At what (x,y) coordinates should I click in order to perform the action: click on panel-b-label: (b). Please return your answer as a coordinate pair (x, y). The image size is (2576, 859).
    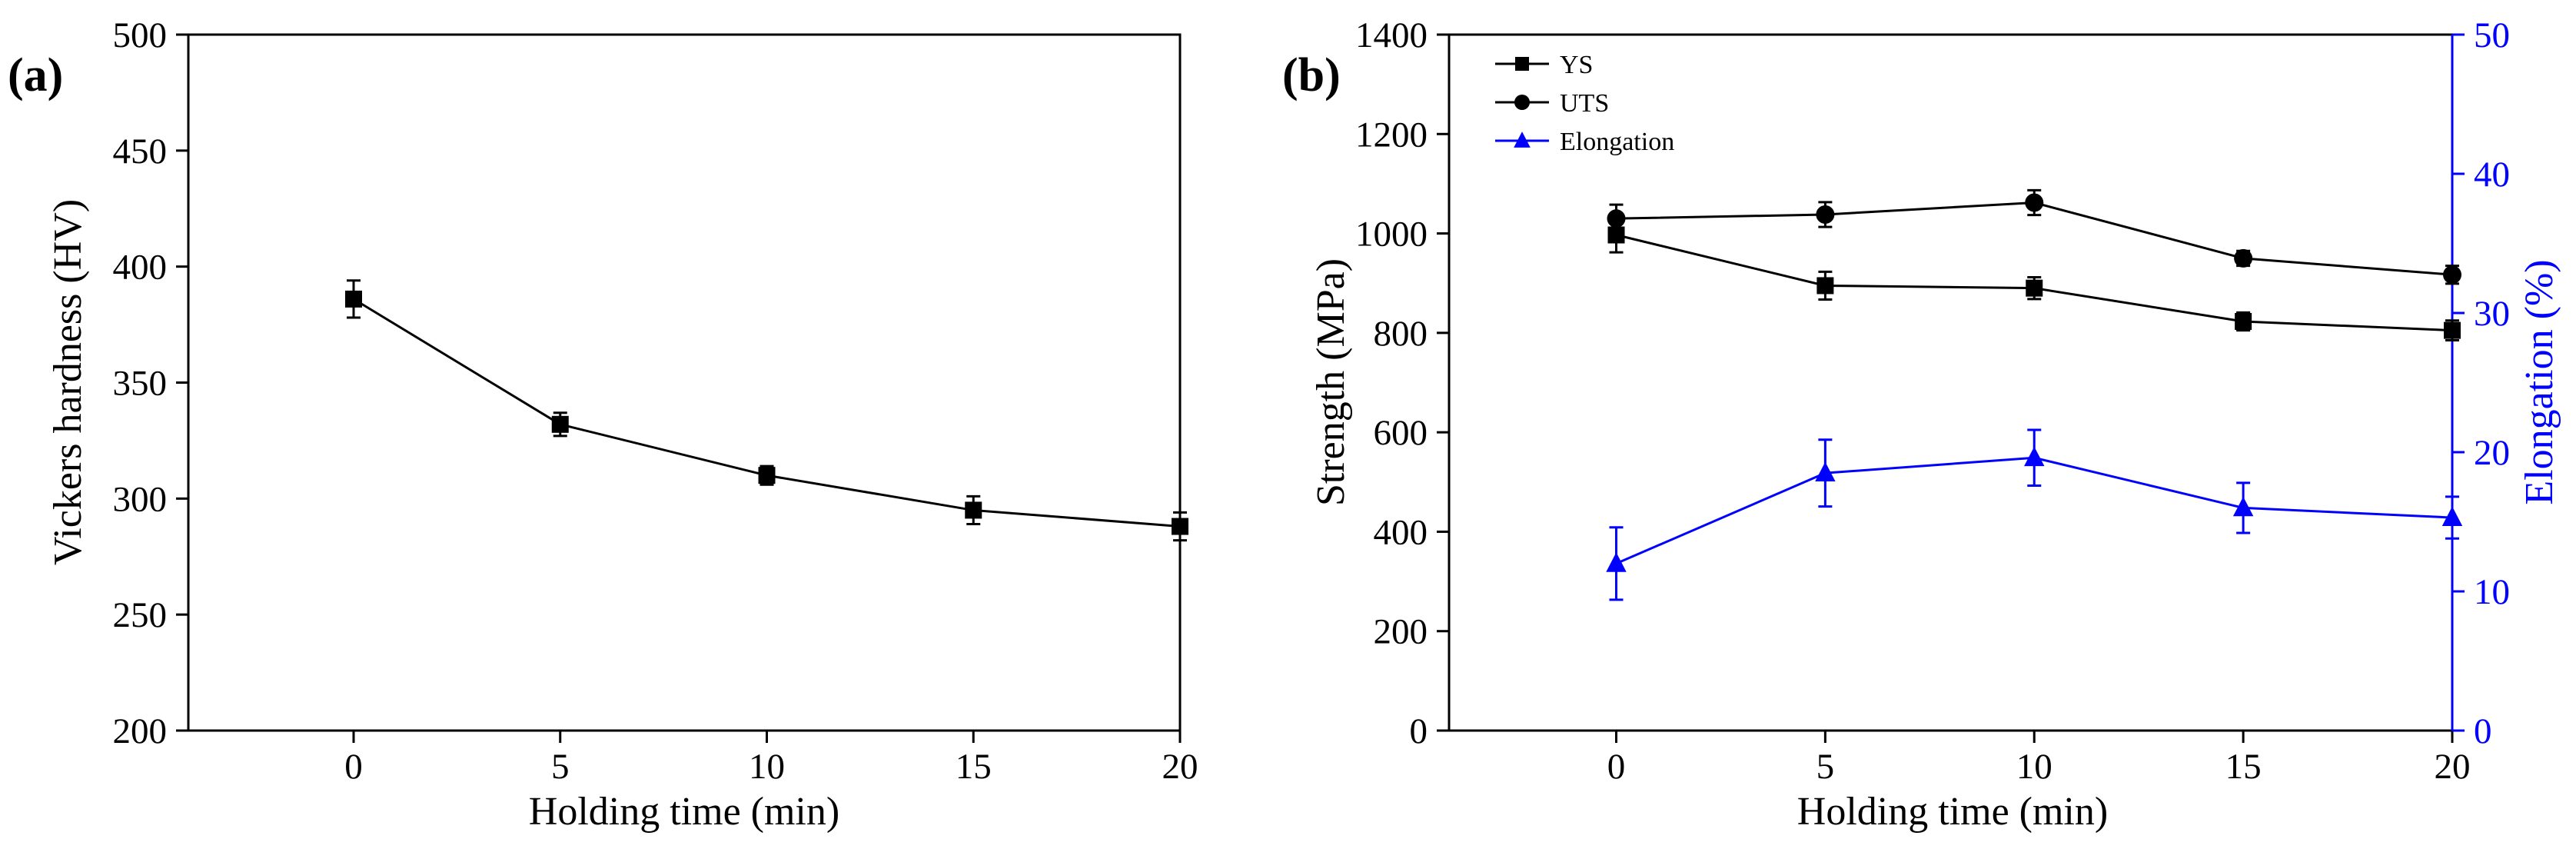
    Looking at the image, I should click on (1311, 75).